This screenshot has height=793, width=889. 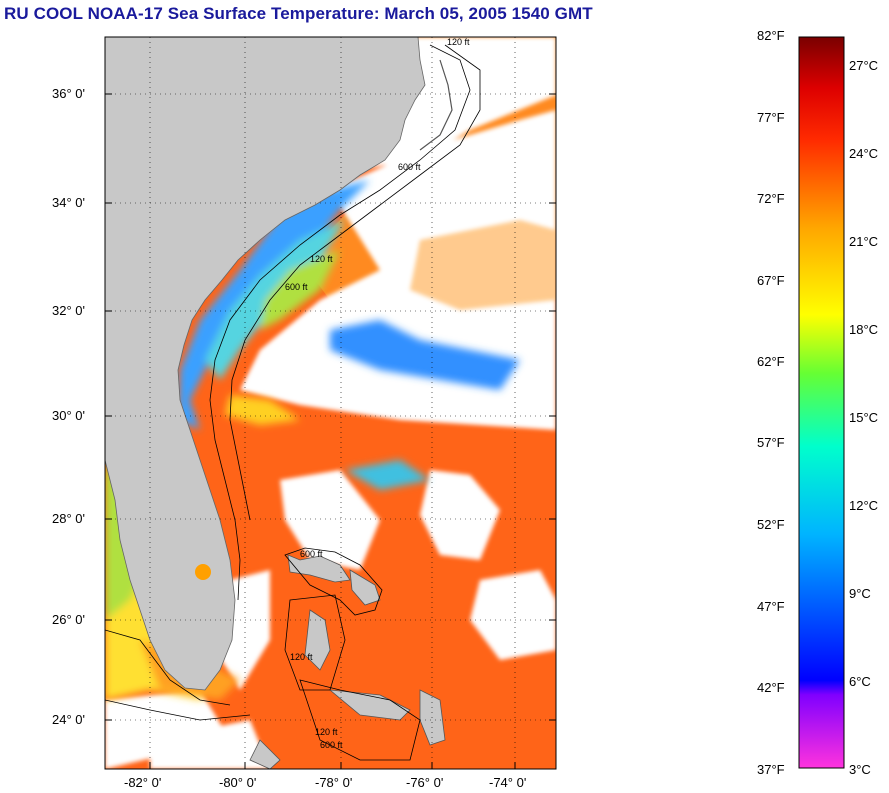 What do you see at coordinates (68, 202) in the screenshot?
I see `lat-label: 34° 0'` at bounding box center [68, 202].